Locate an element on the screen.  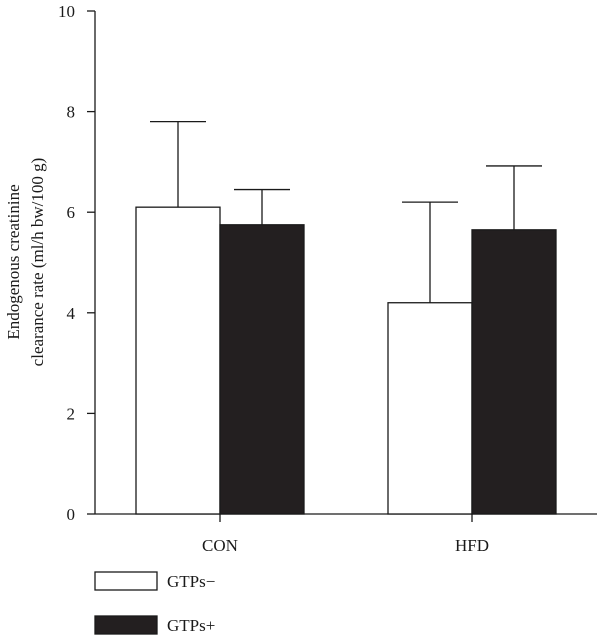
y-tick-label: 2 is located at coordinates (71, 413).